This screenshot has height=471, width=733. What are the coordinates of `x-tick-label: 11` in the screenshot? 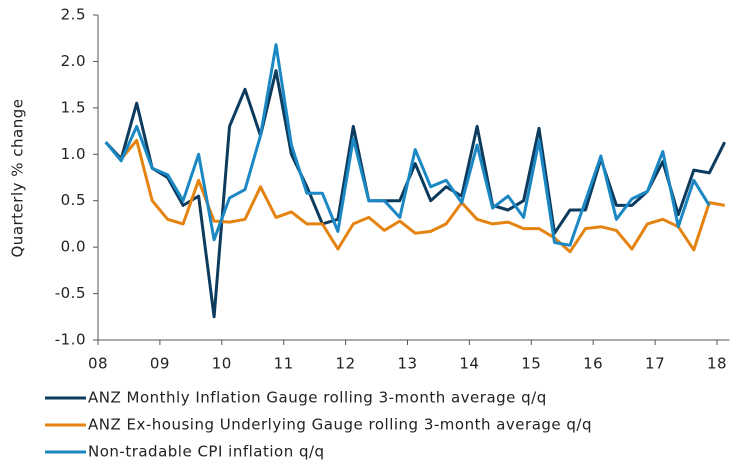 It's located at (284, 364).